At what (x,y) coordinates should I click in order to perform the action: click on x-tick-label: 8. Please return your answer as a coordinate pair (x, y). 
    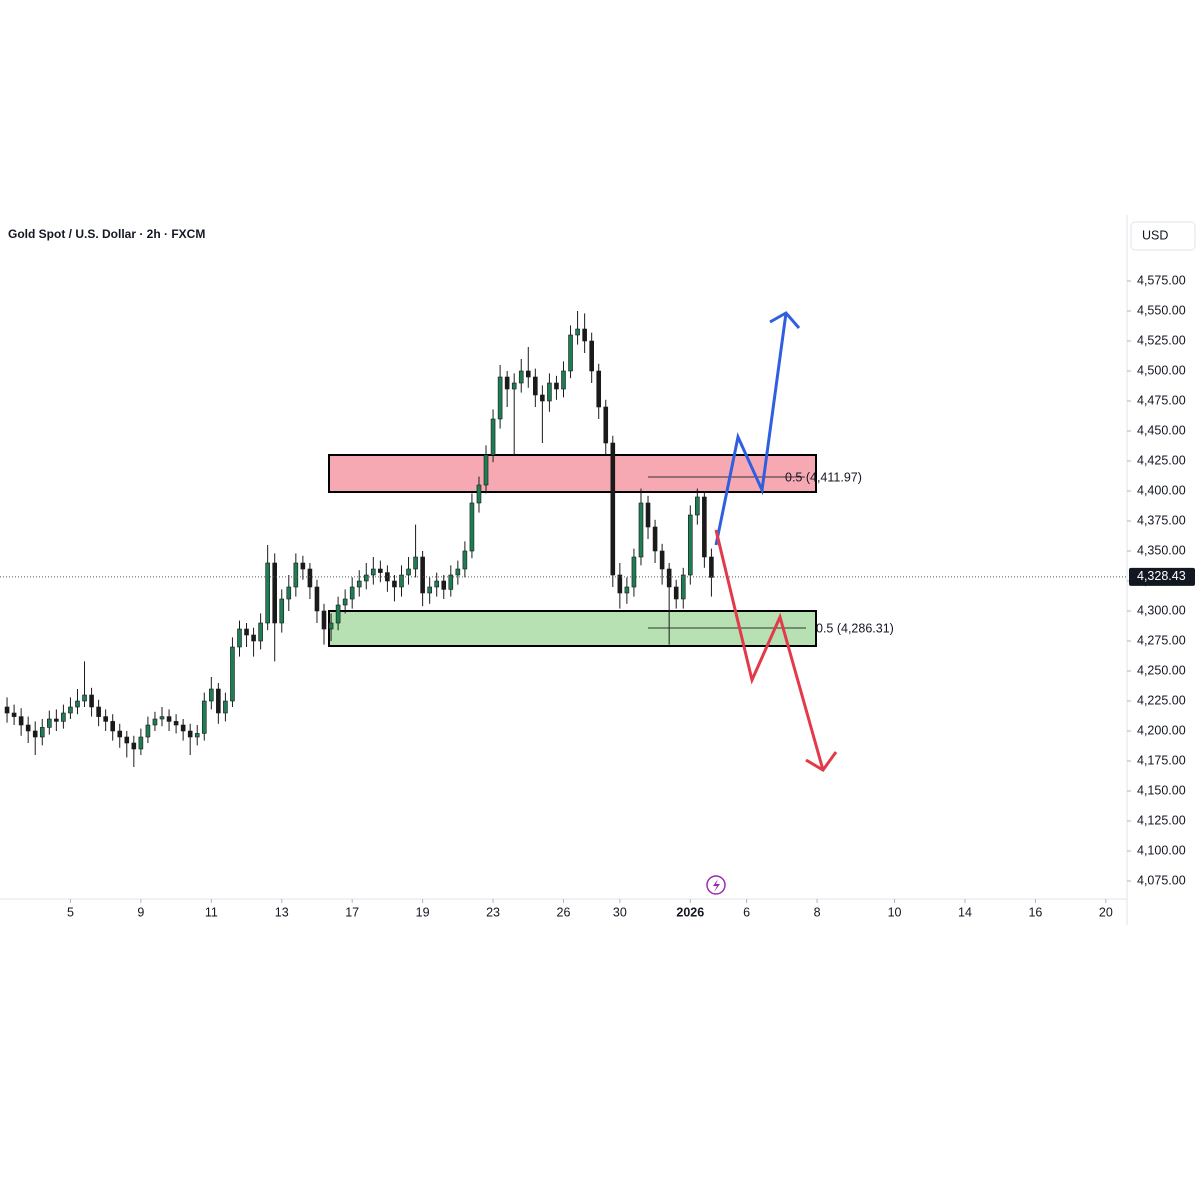
    Looking at the image, I should click on (817, 912).